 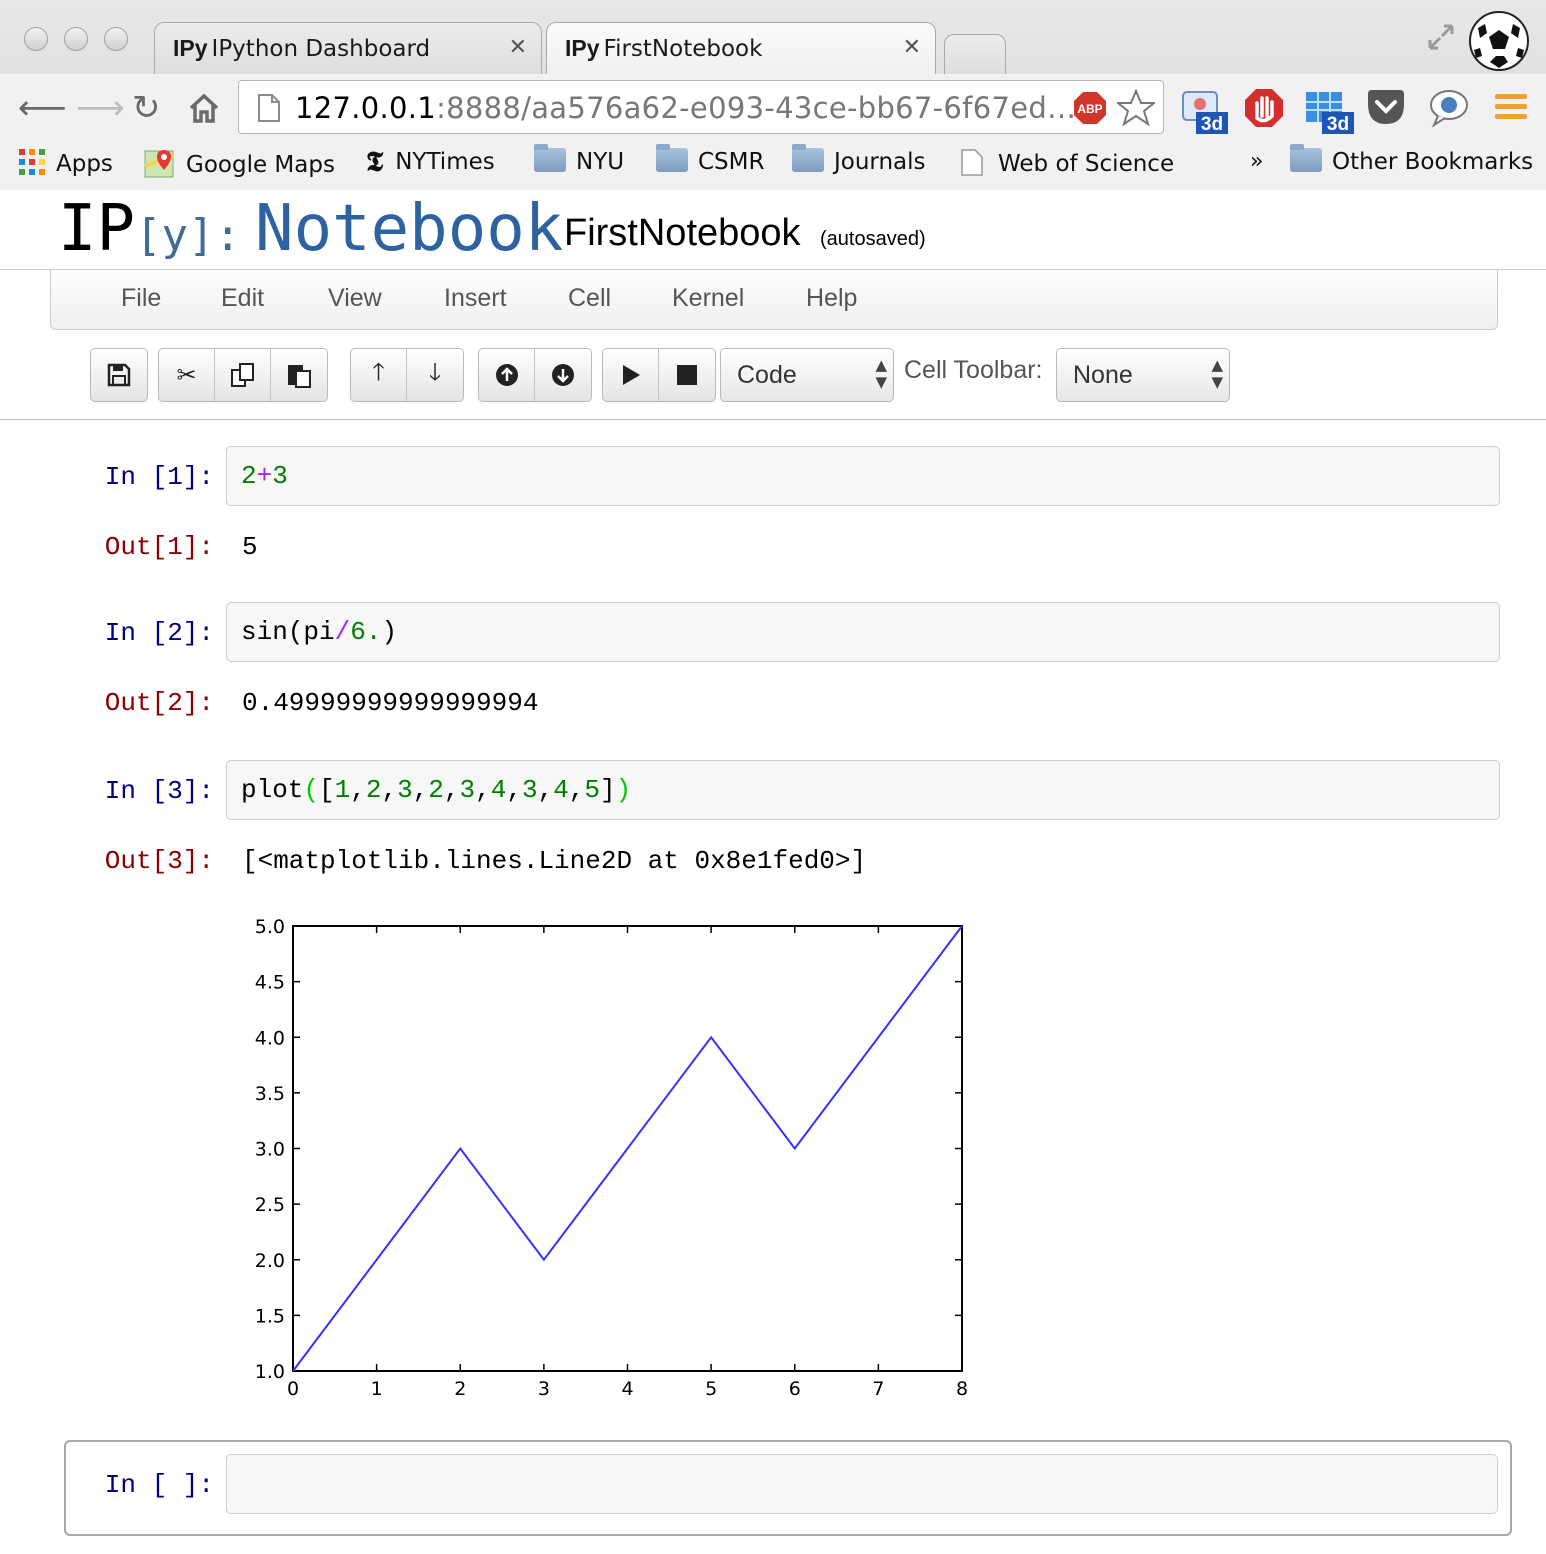 I want to click on save-group, so click(x=119, y=375).